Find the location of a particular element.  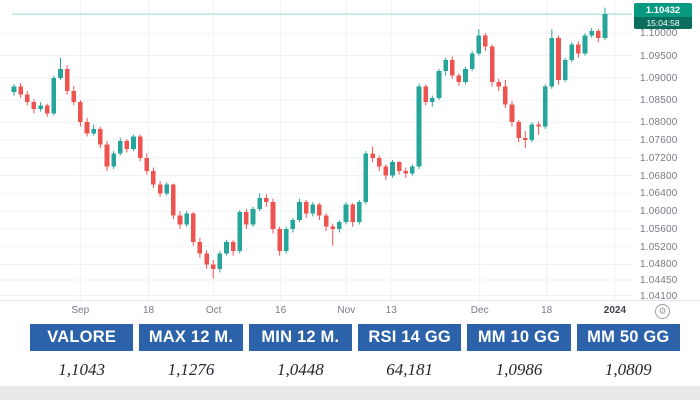

price-axis-label: 1.05200 is located at coordinates (659, 247).